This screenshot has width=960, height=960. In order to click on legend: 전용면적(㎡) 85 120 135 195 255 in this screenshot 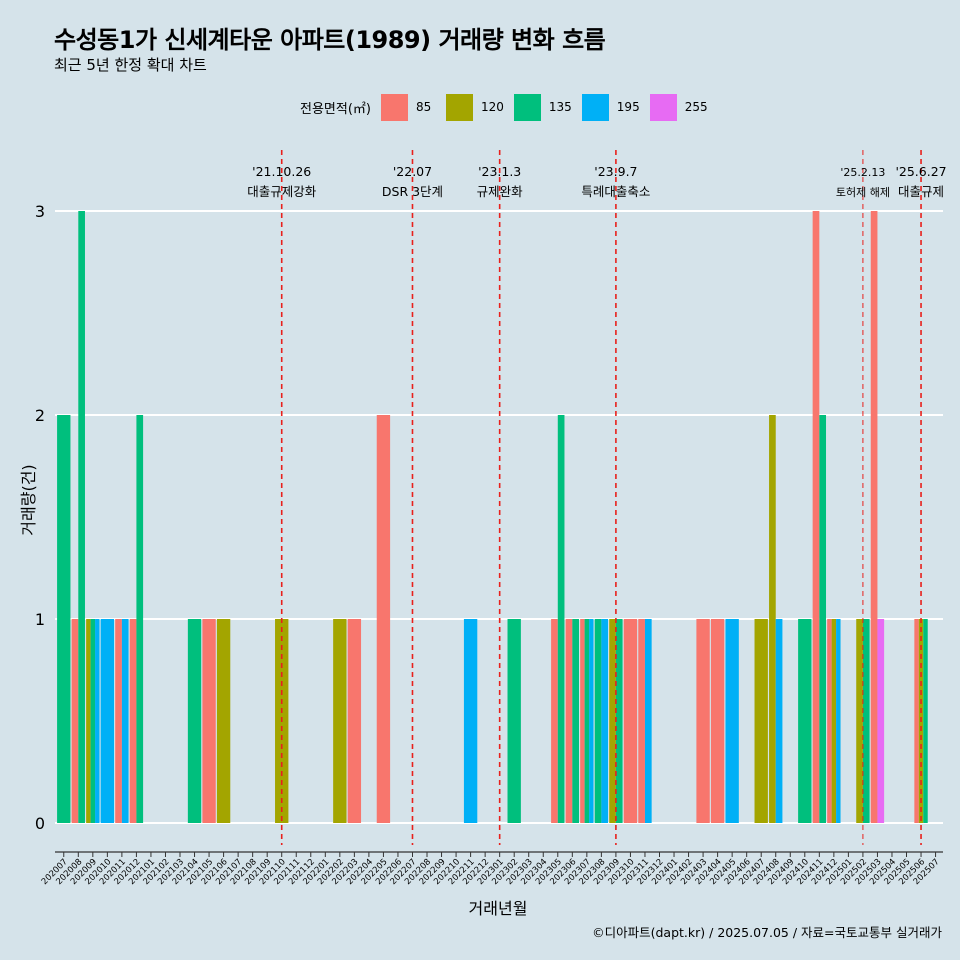, I will do `click(509, 107)`.